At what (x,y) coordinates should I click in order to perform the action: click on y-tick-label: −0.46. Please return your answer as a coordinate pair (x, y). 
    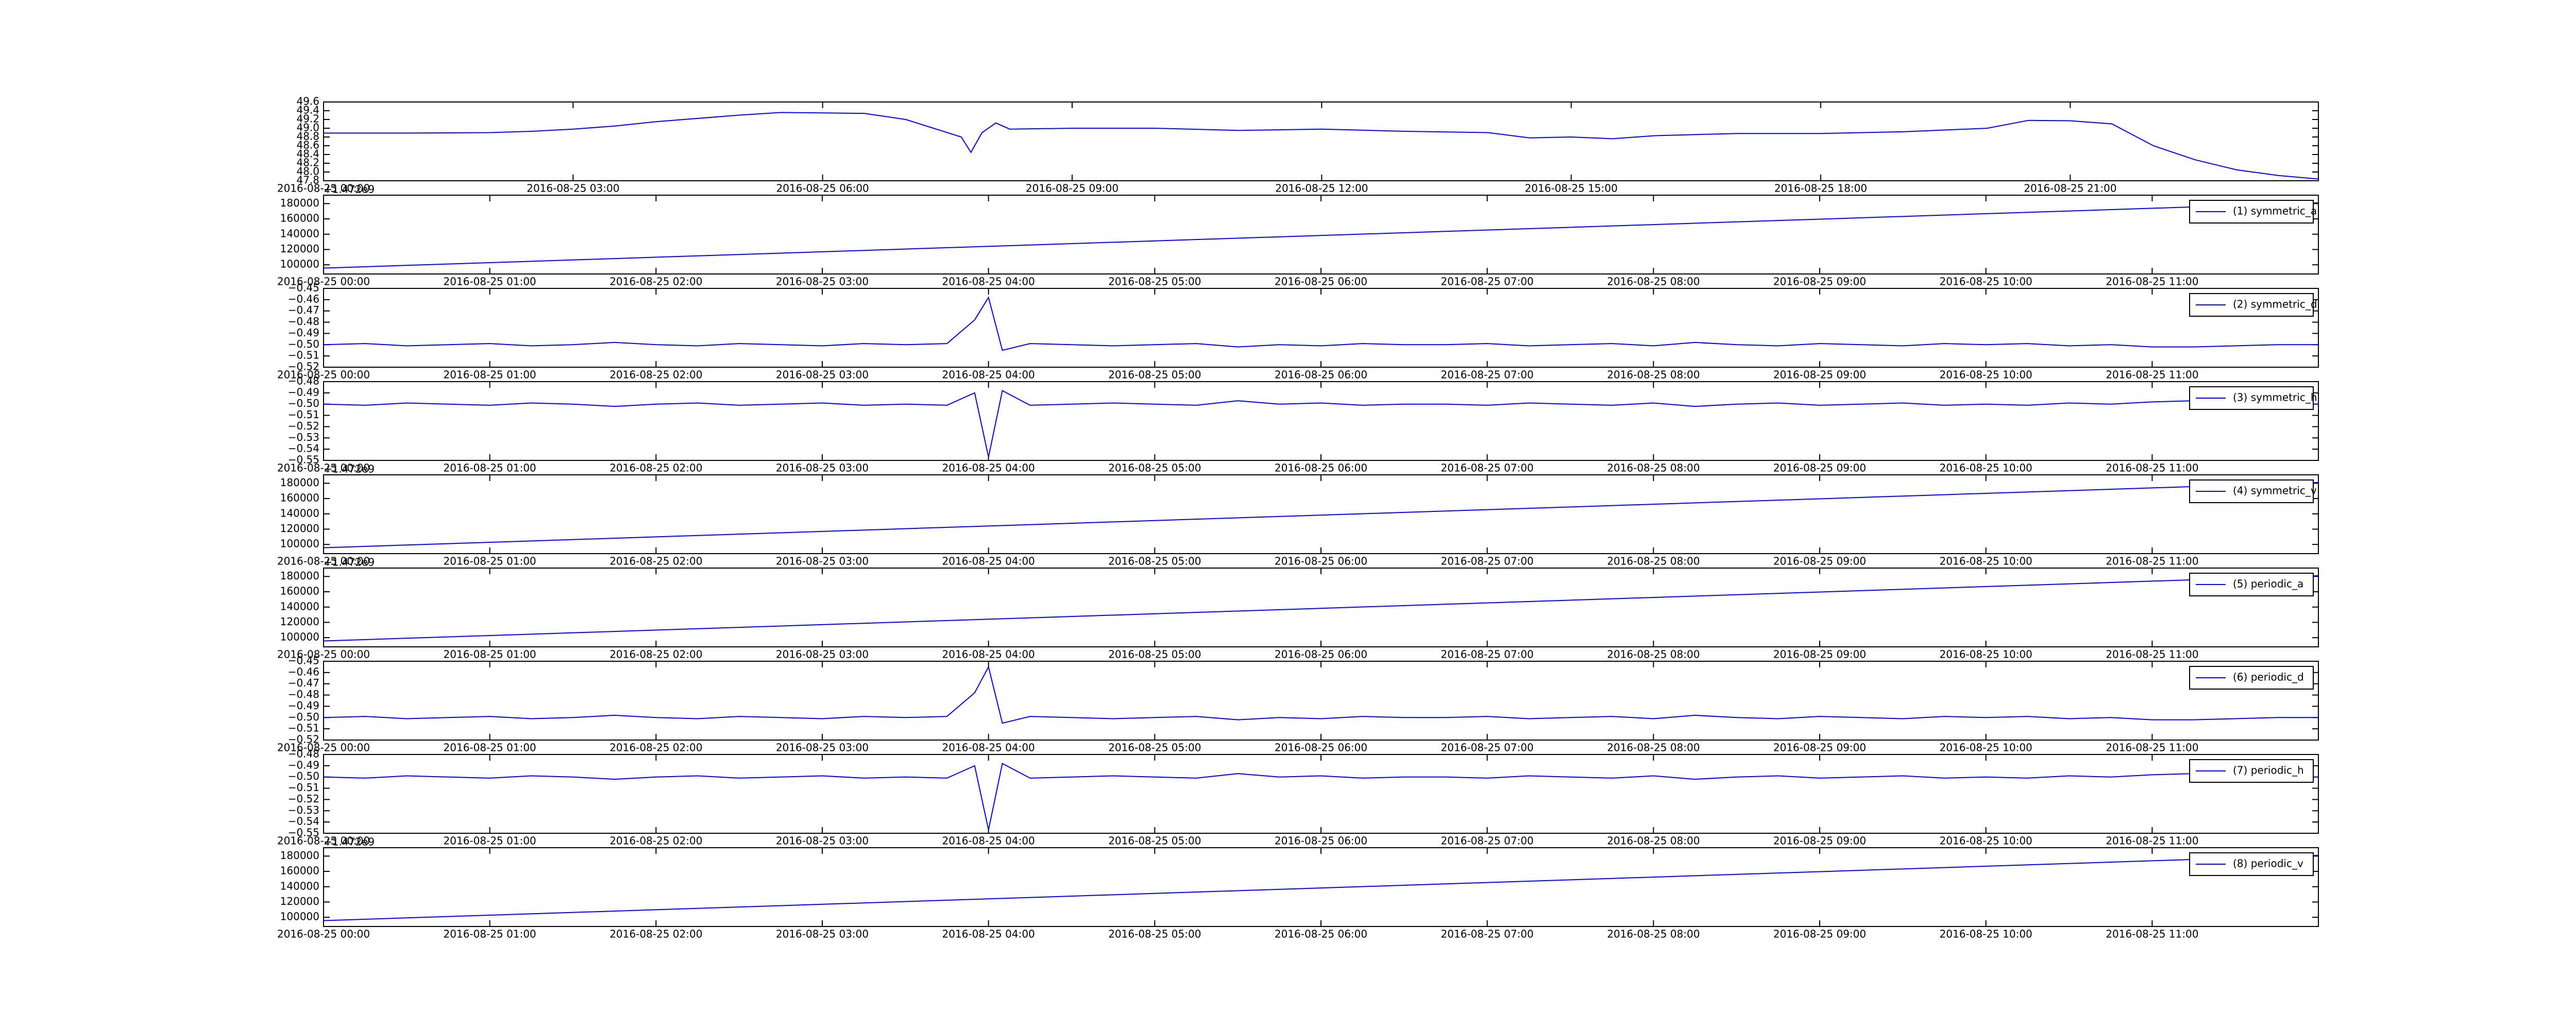
    Looking at the image, I should click on (303, 671).